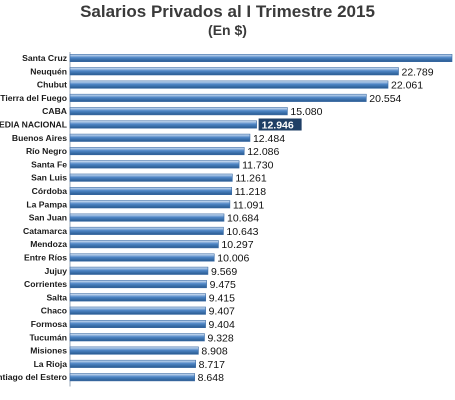 This screenshot has height=400, width=455. I want to click on value-label: 9.328, so click(220, 338).